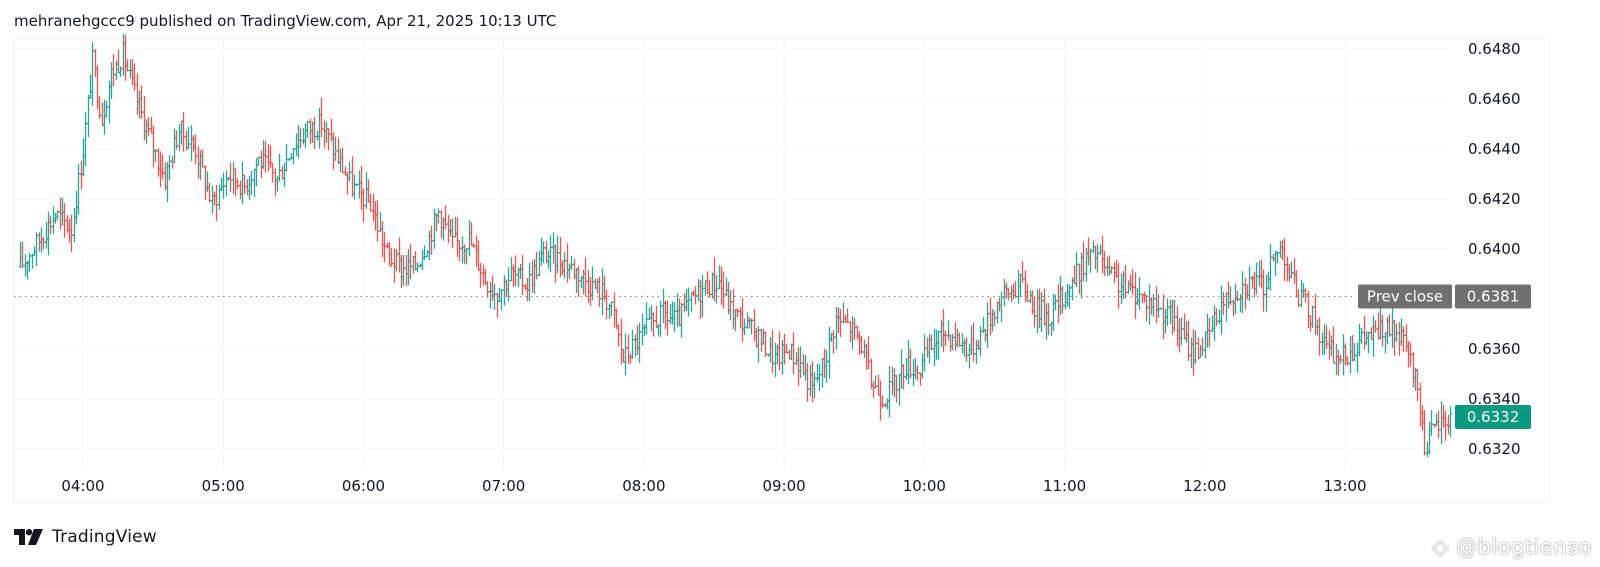 The height and width of the screenshot is (567, 1600). Describe the element at coordinates (924, 486) in the screenshot. I see `time-tick-label: 10:00` at that location.